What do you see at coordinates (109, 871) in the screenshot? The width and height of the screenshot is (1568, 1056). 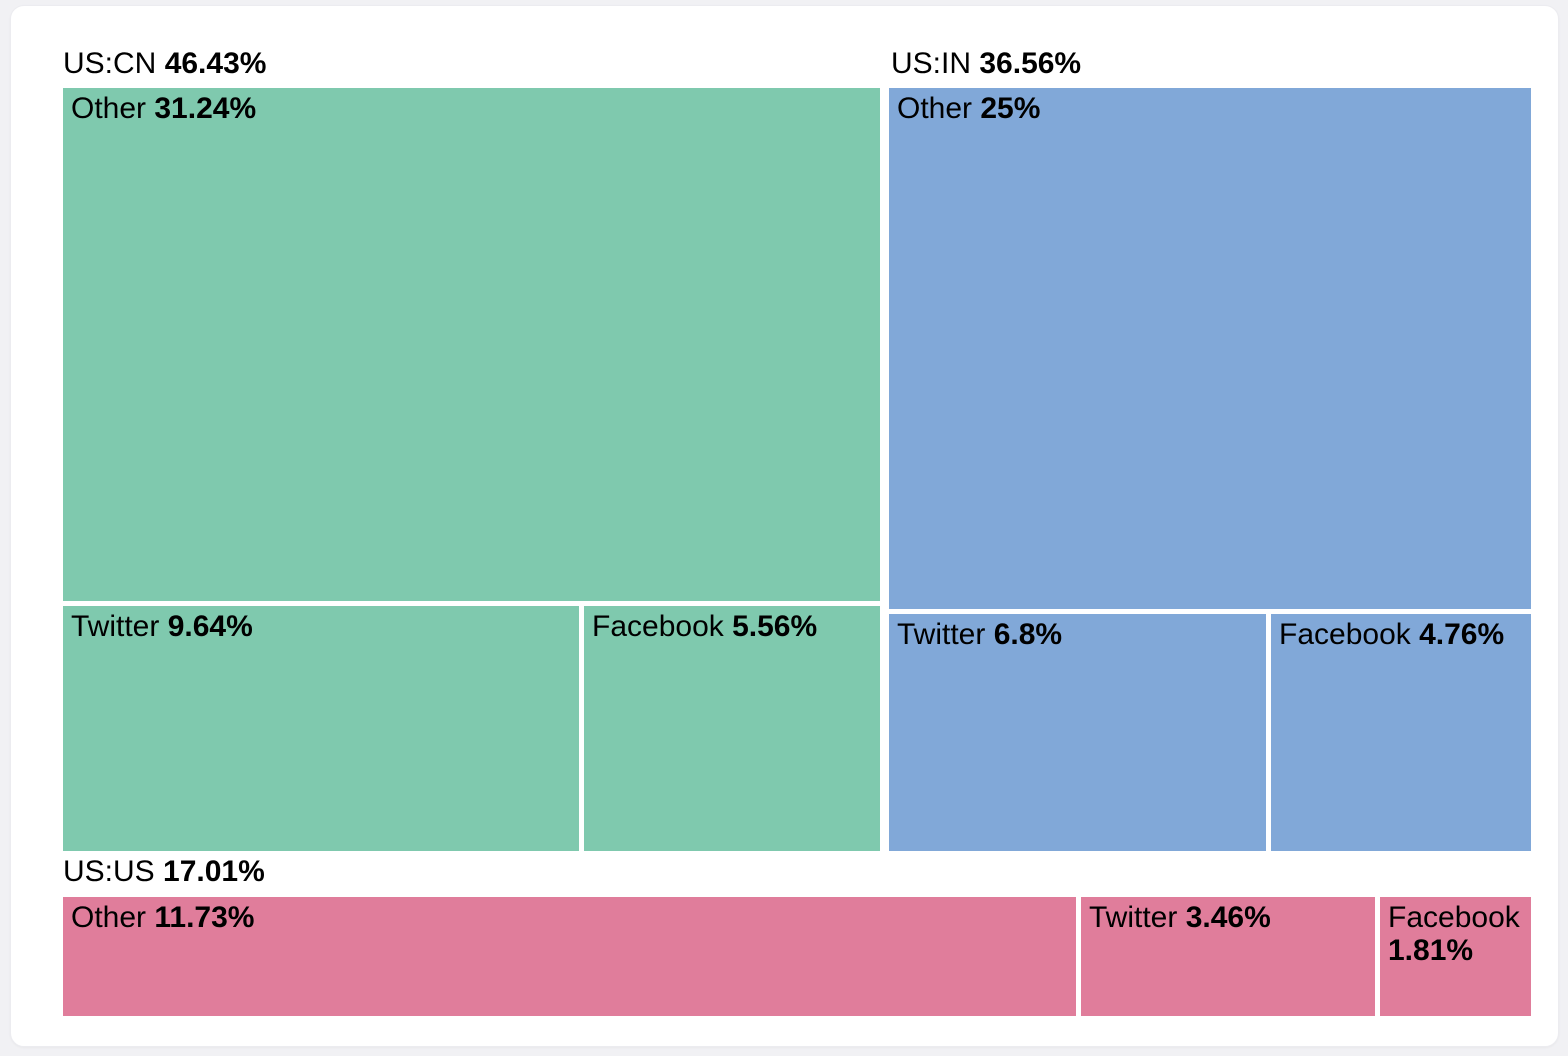 I see `group-label: US:US` at bounding box center [109, 871].